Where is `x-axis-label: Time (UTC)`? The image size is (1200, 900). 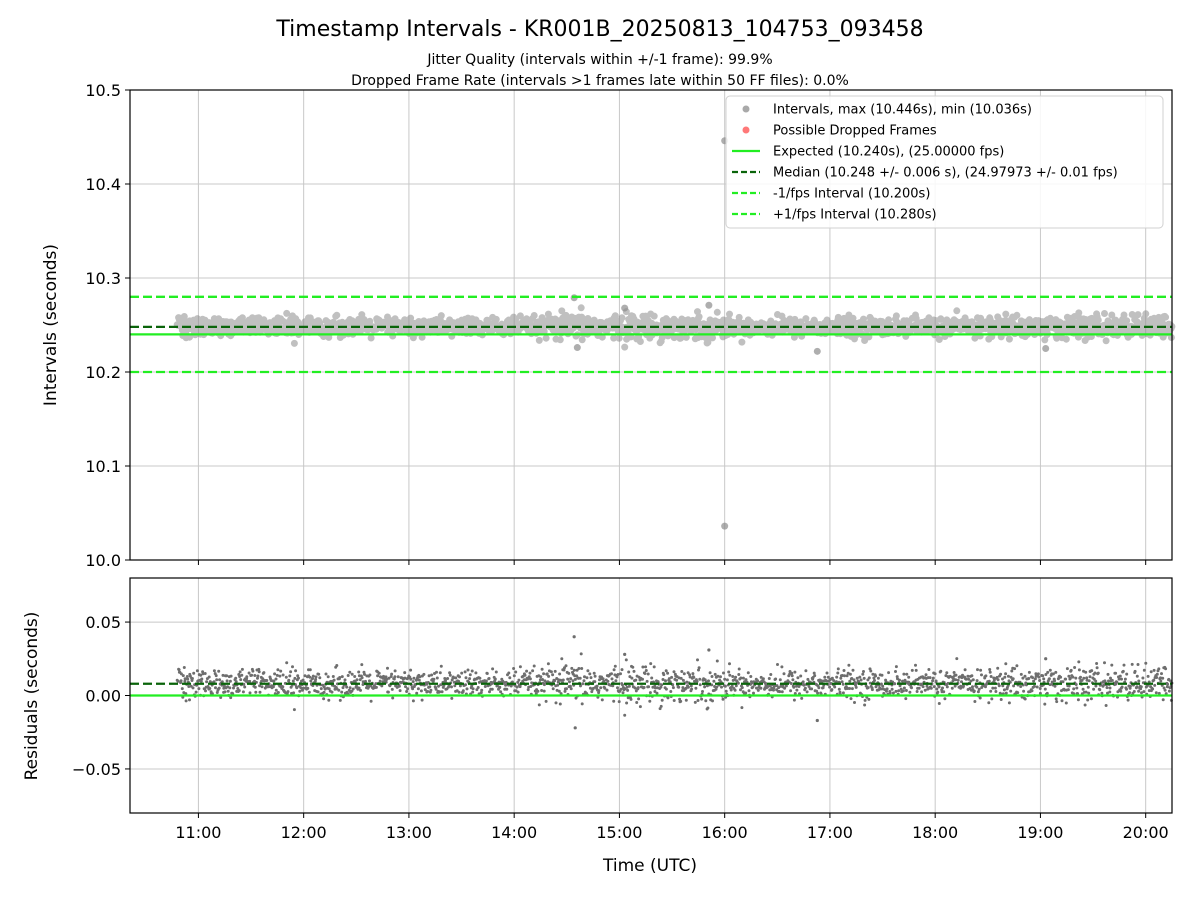 x-axis-label: Time (UTC) is located at coordinates (649, 866).